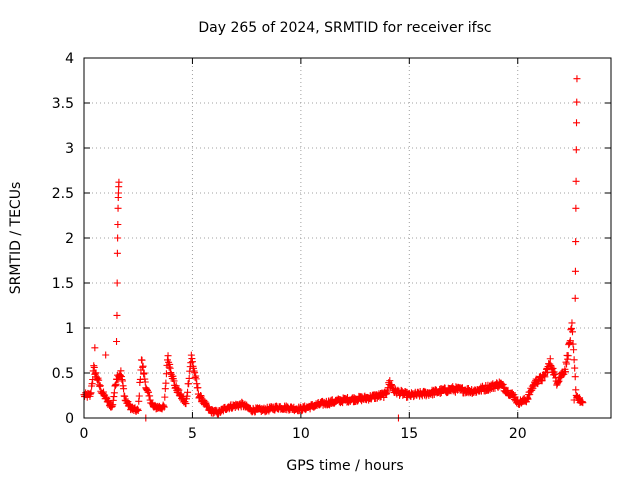 This screenshot has width=640, height=480. I want to click on y-tick-label: 2, so click(69, 239).